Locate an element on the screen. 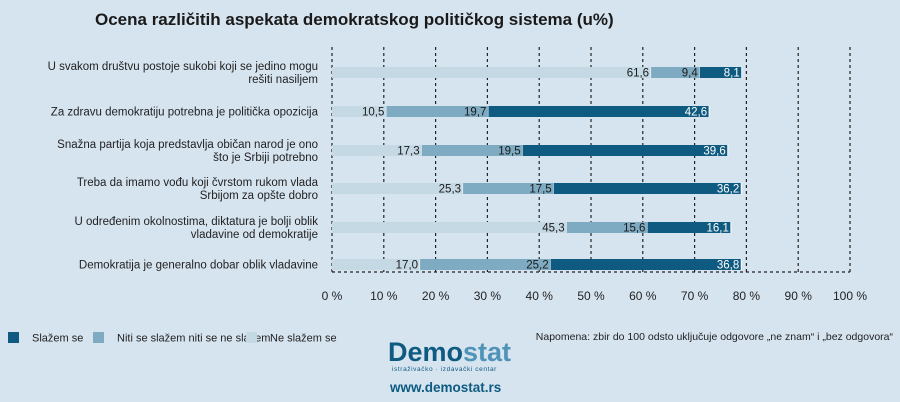  x-tick-label: 30 % is located at coordinates (488, 296).